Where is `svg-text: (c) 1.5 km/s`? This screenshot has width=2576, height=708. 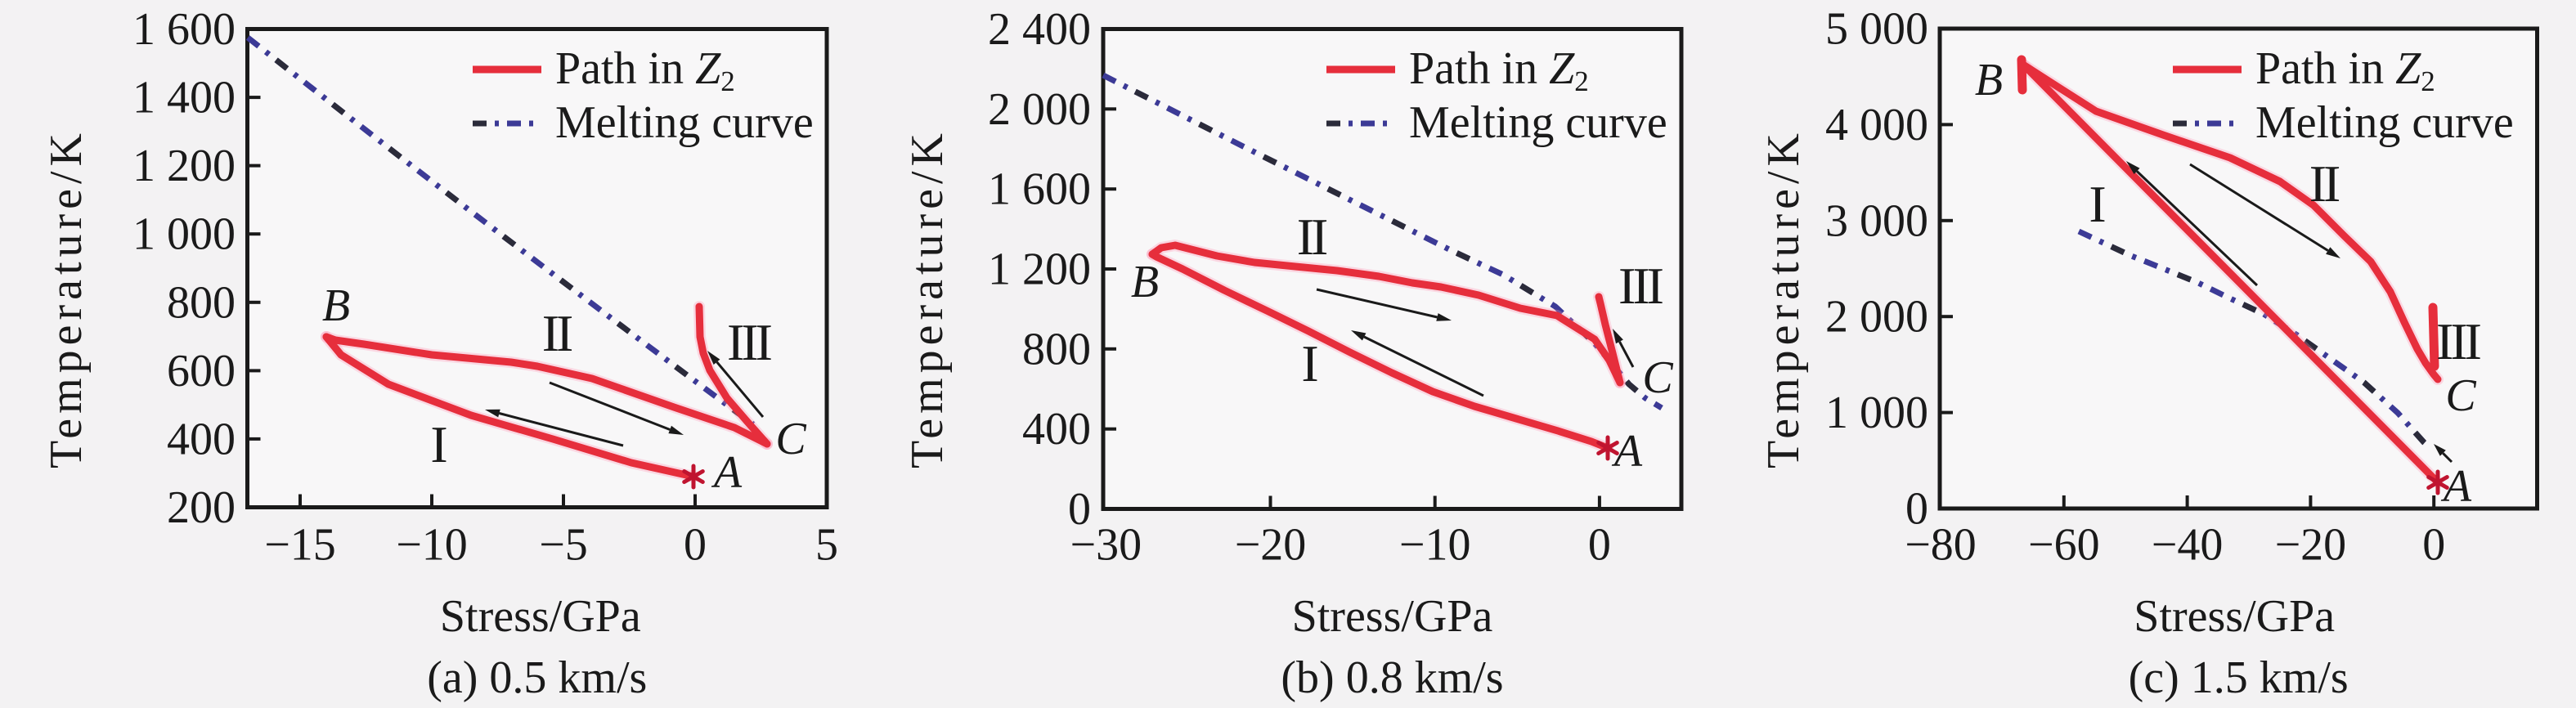 svg-text: (c) 1.5 km/s is located at coordinates (2239, 677).